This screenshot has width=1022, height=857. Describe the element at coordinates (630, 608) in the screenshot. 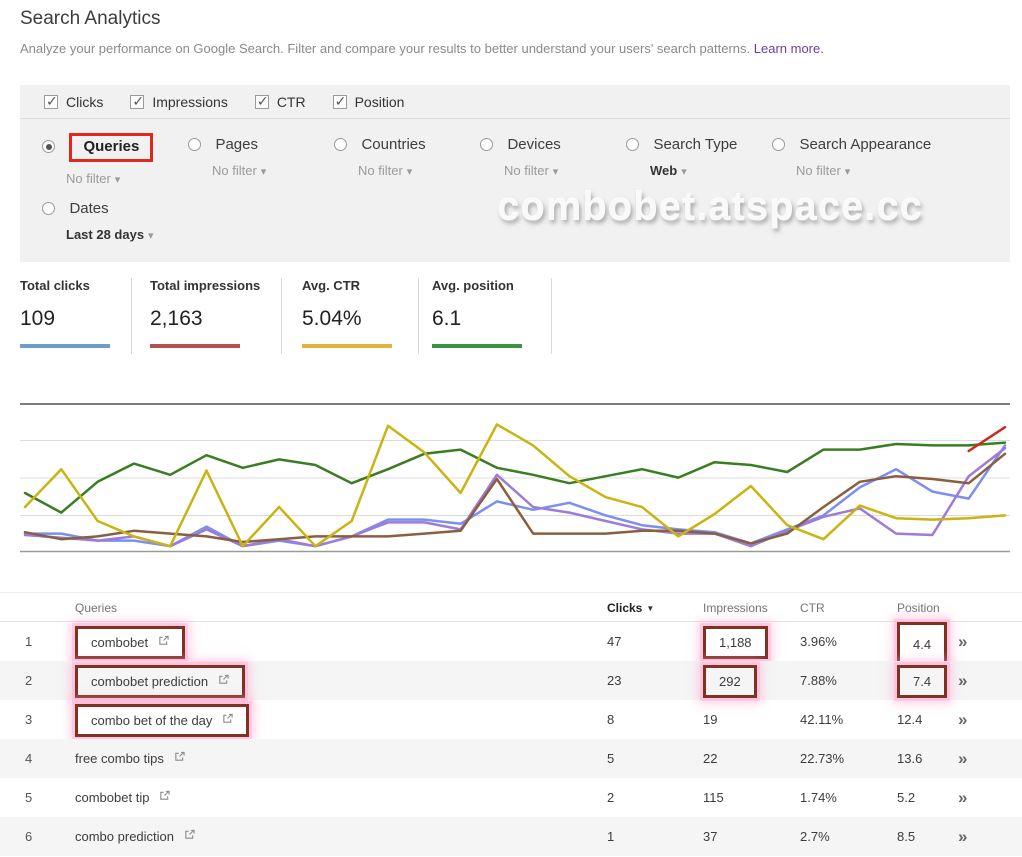

I see `header-clicks-sorted: Clicks` at that location.